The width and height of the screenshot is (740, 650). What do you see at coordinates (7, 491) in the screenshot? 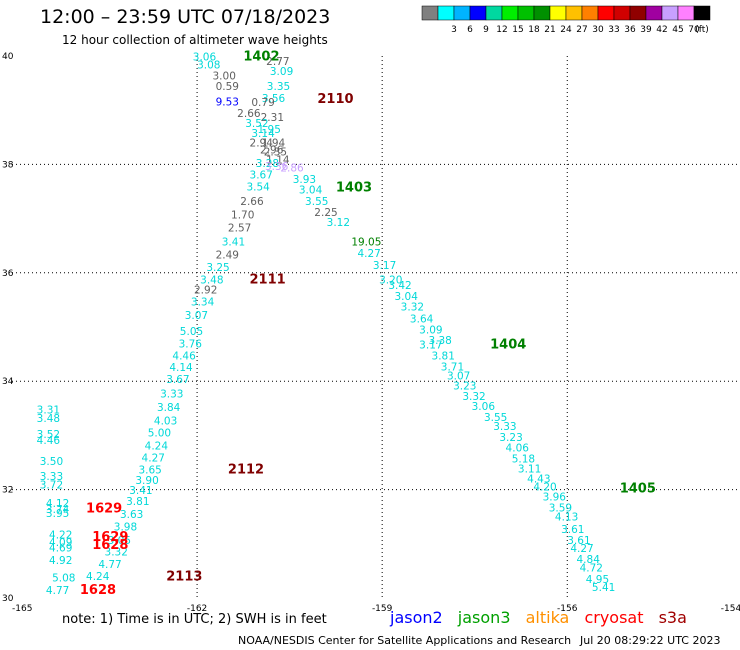
I see `lat-tick-label: 32` at bounding box center [7, 491].